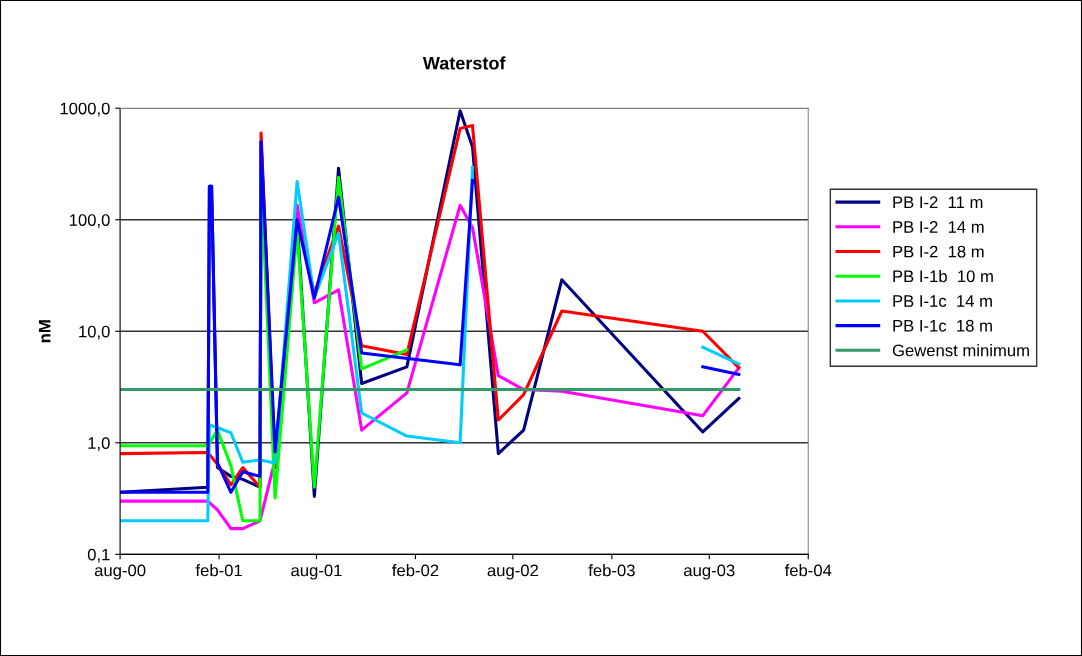  Describe the element at coordinates (94, 332) in the screenshot. I see `y-tick-label: 10,0` at that location.